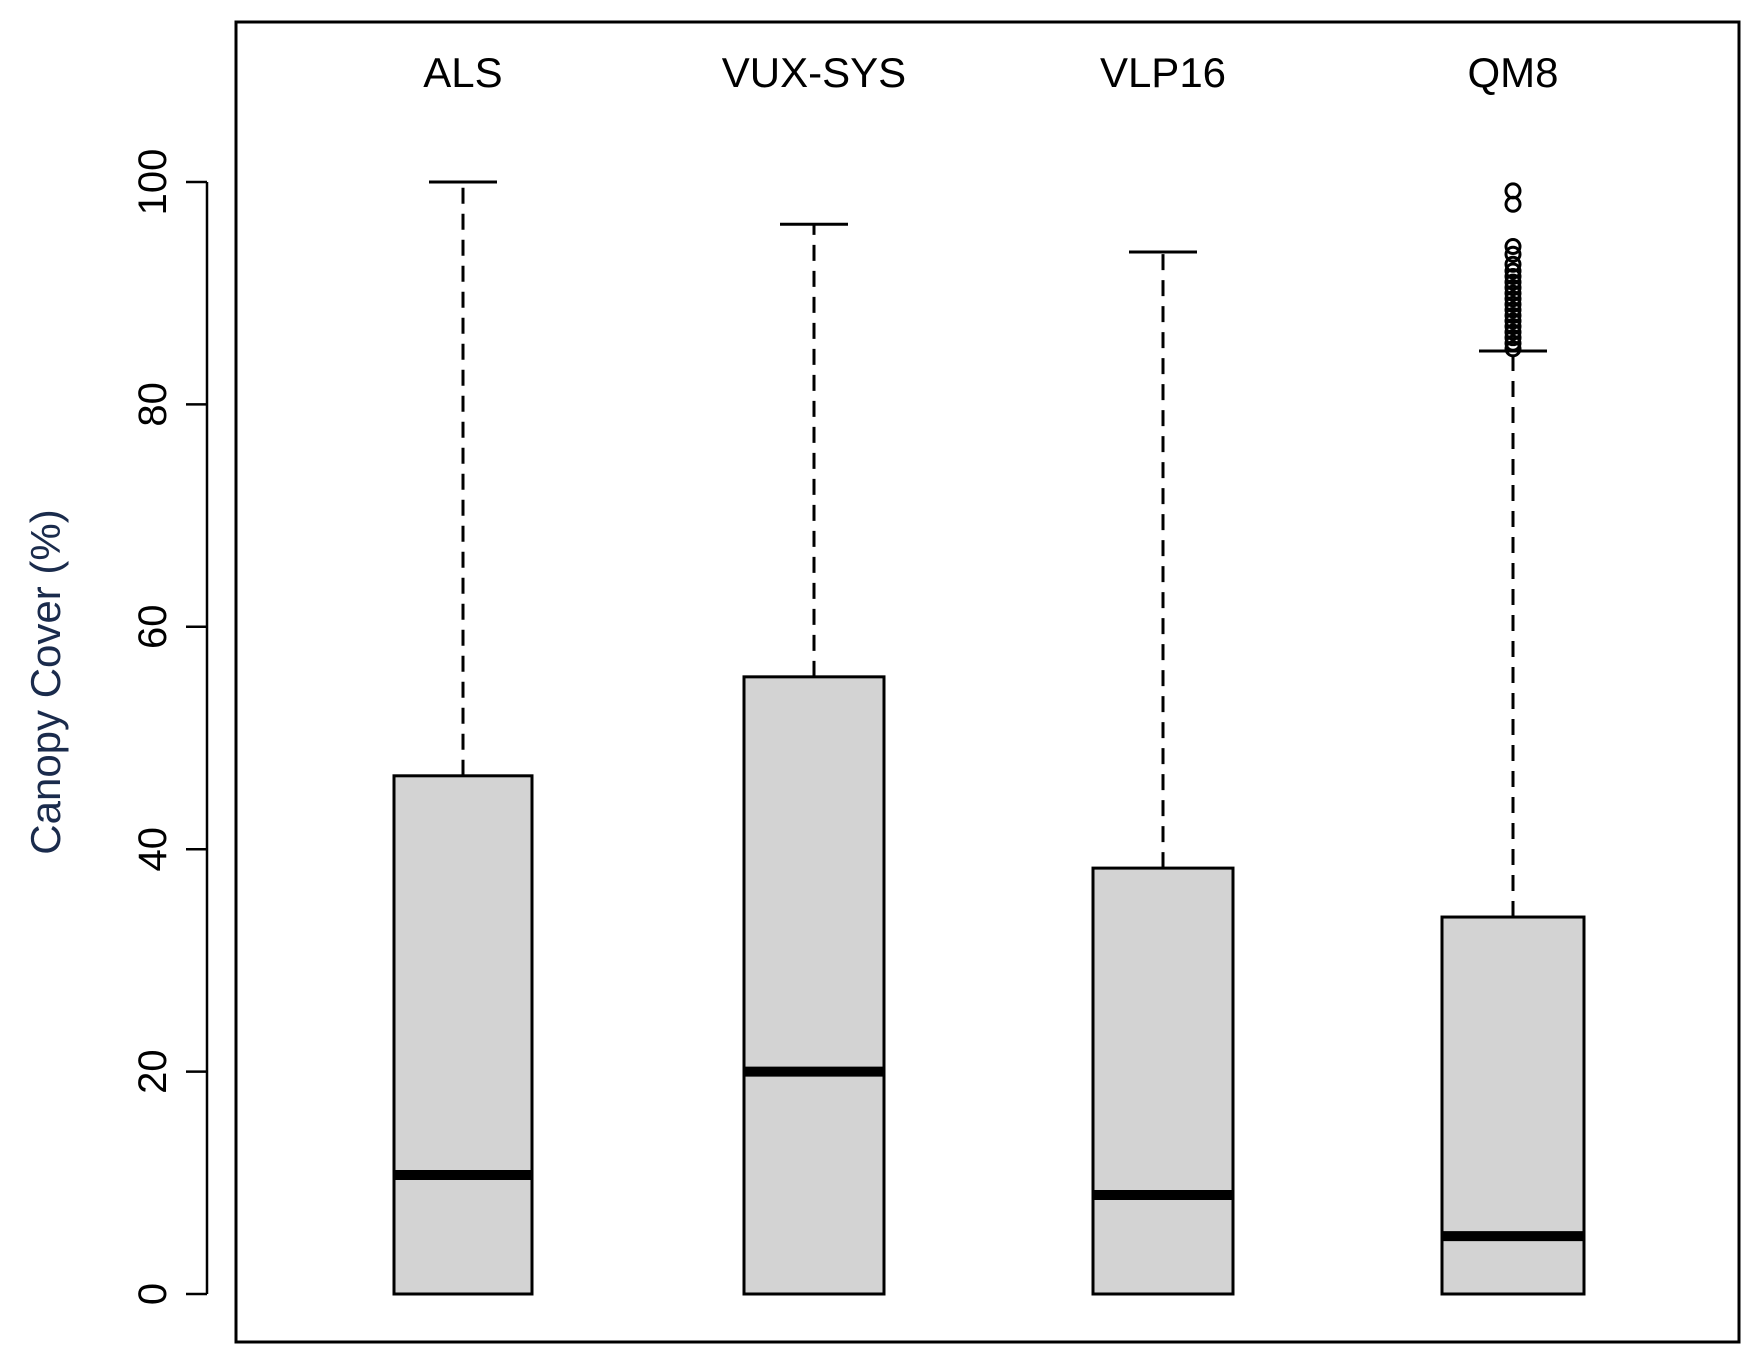 The height and width of the screenshot is (1364, 1757). I want to click on box-vux-sys, so click(814, 759).